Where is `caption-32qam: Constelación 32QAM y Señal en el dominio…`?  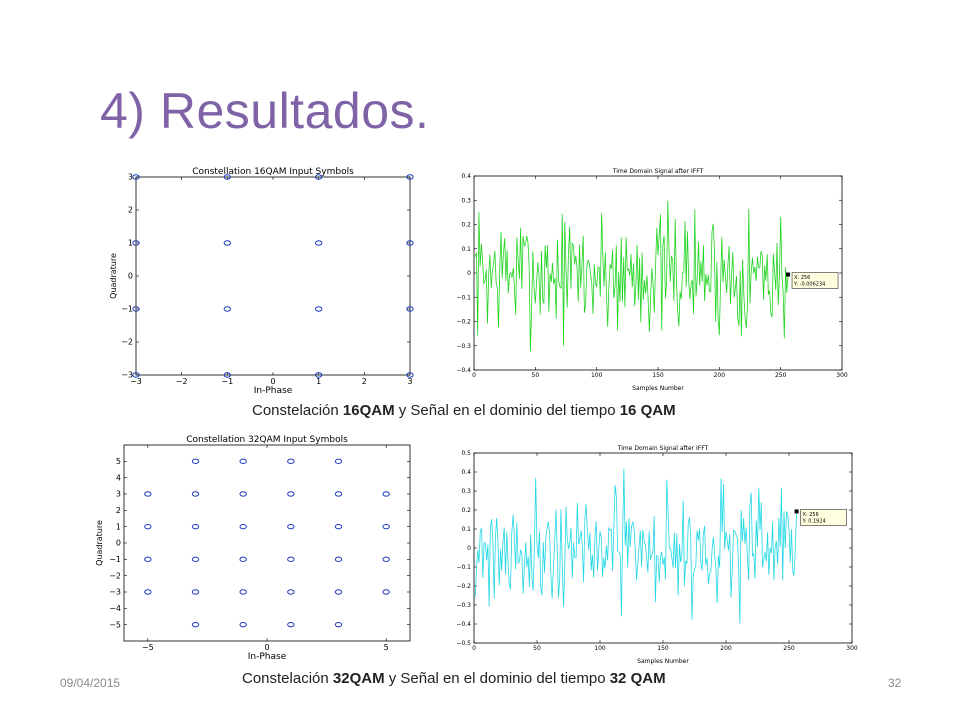
caption-32qam: Constelación 32QAM y Señal en el dominio… is located at coordinates (454, 678).